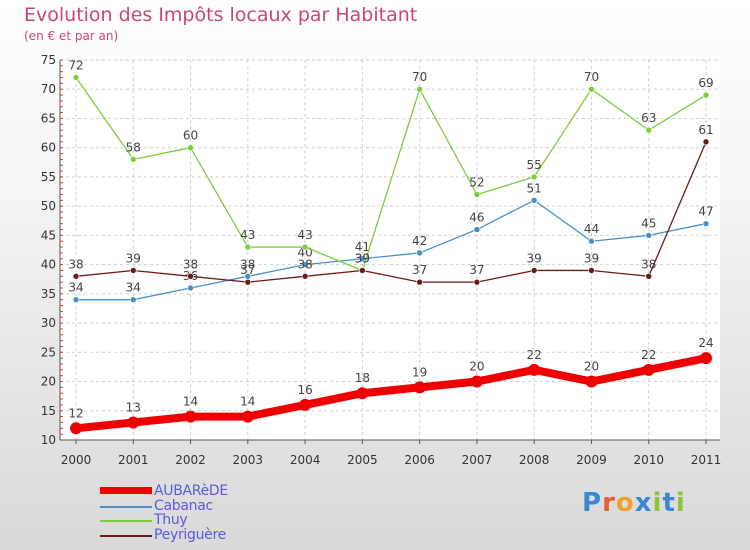  I want to click on data-label: 44, so click(591, 229).